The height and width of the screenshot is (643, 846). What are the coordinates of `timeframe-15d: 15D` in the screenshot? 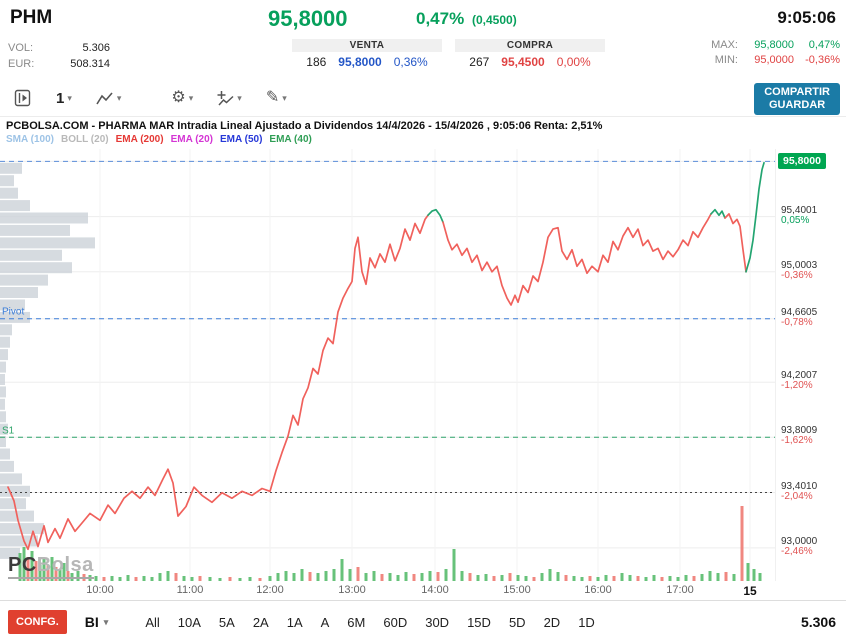 It's located at (479, 622).